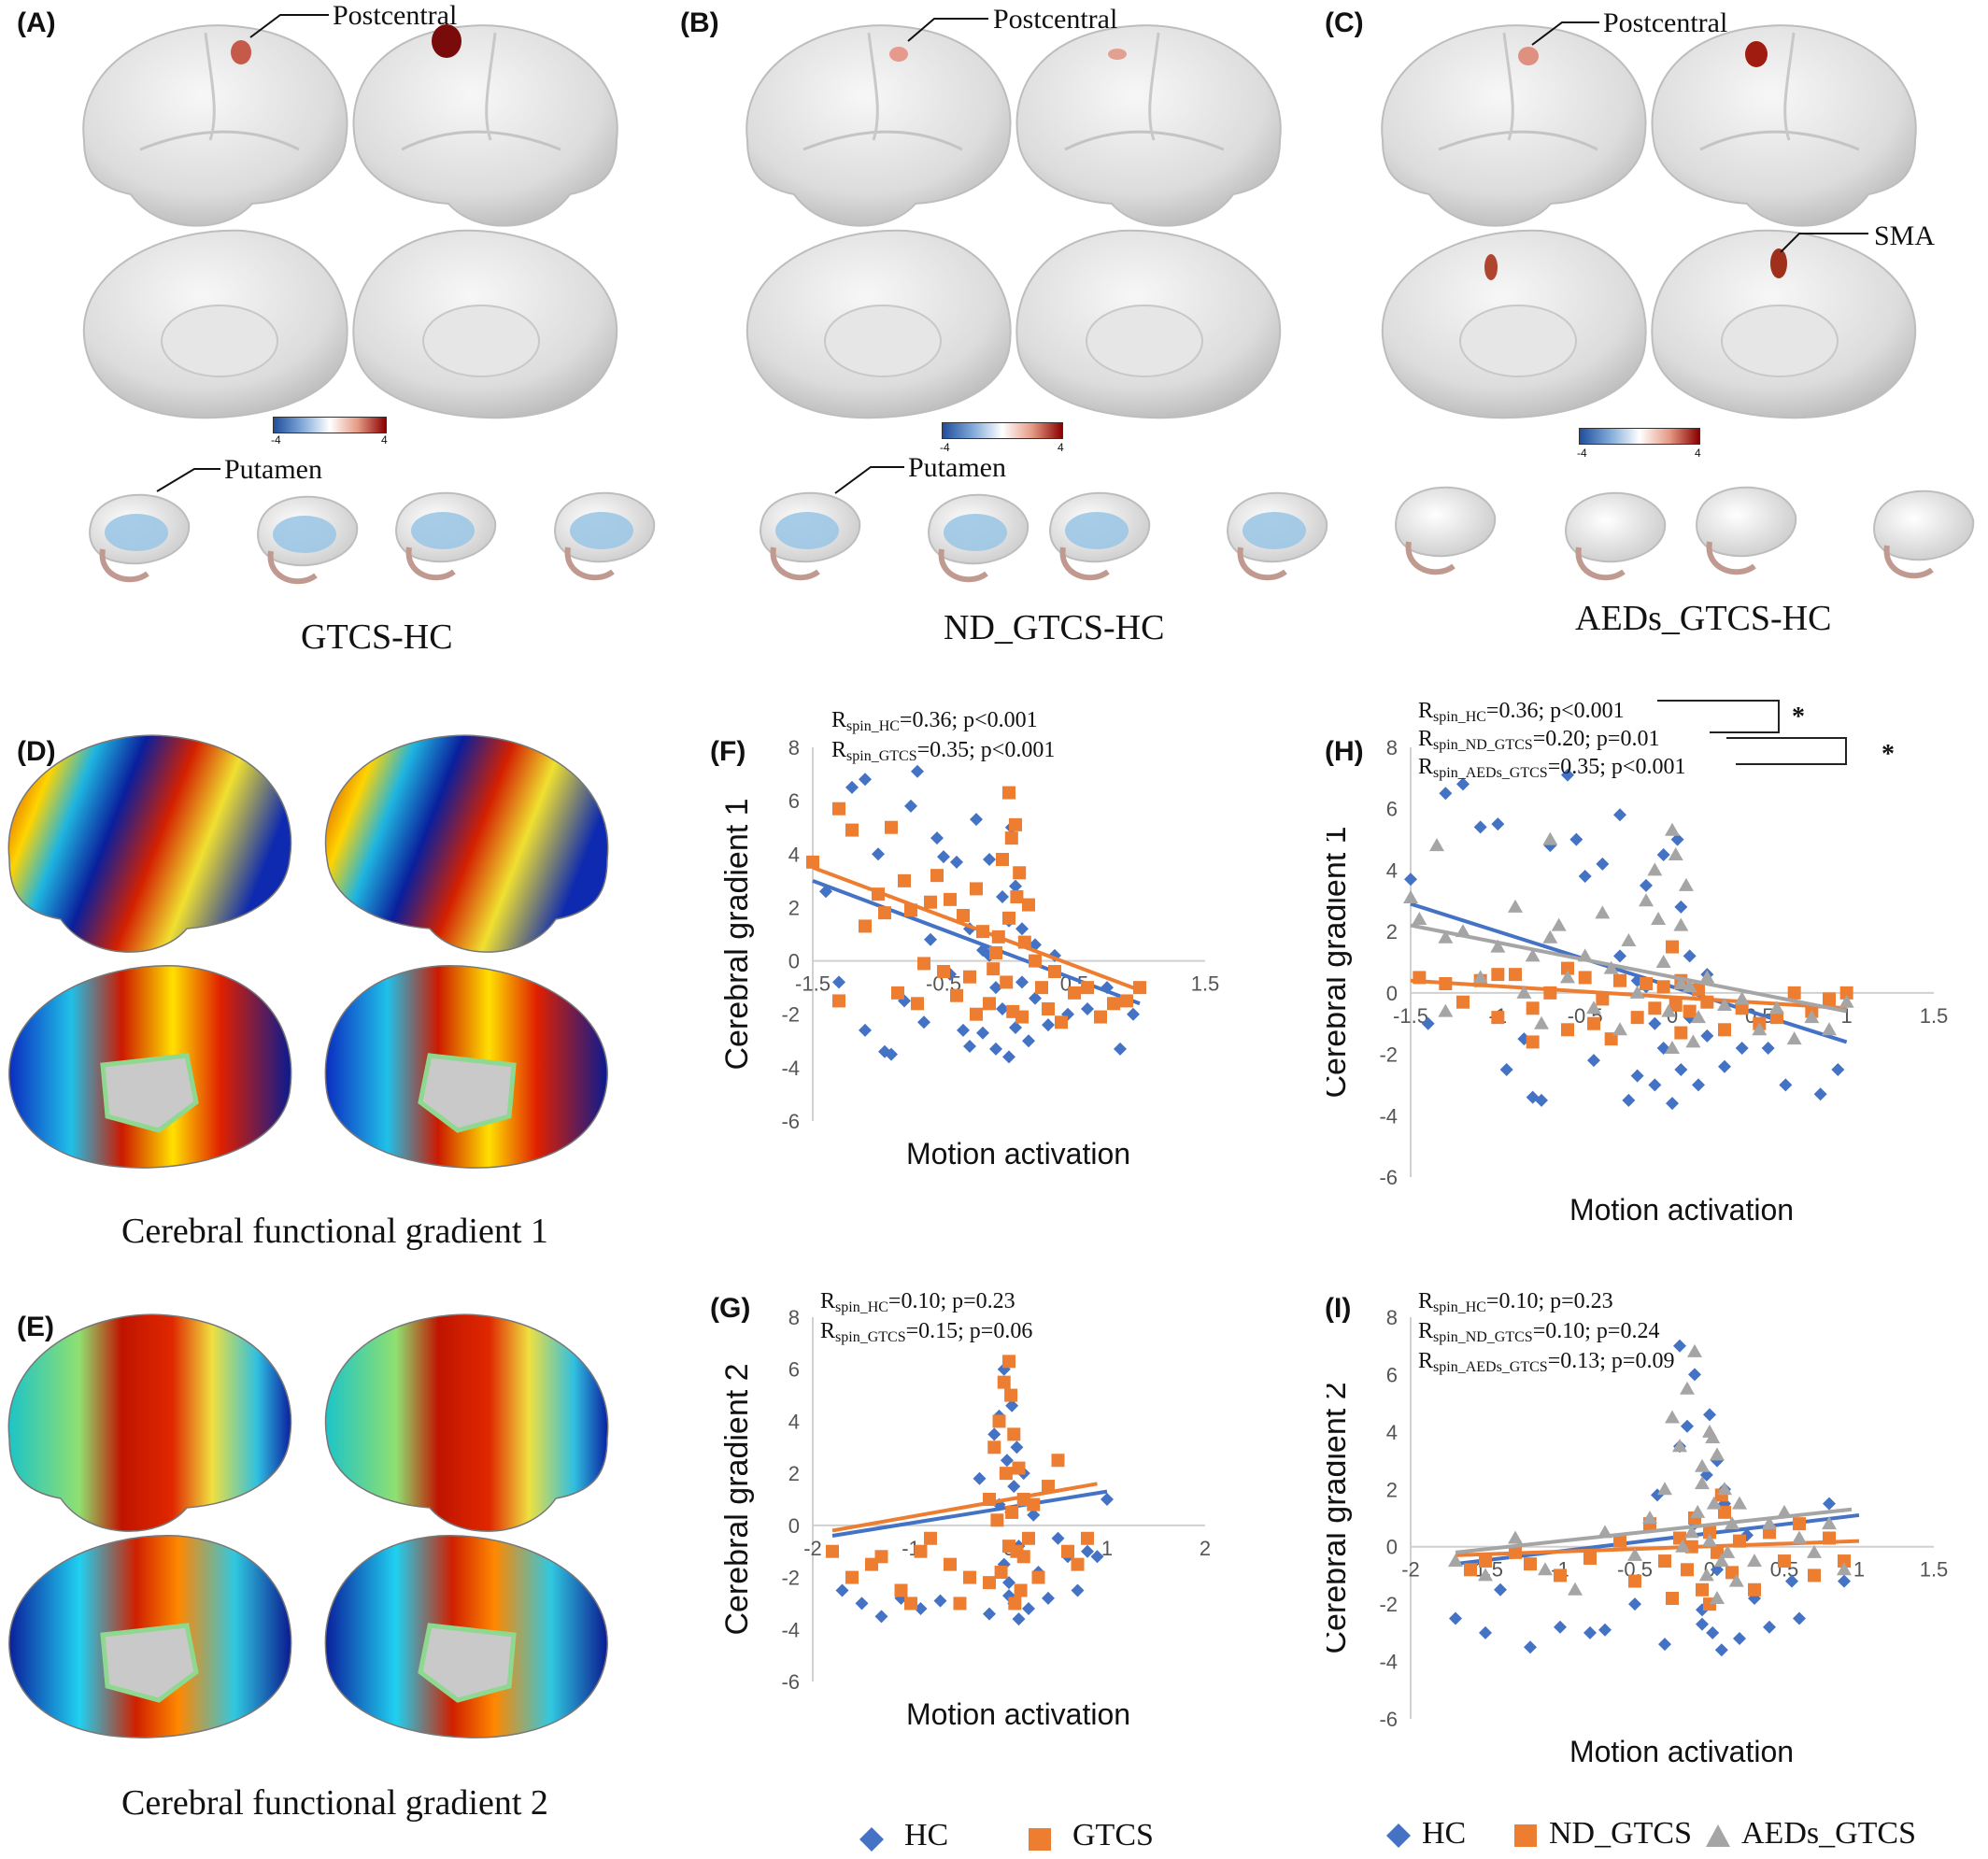  I want to click on caption-c: AEDs_GTCS-HC, so click(1703, 618).